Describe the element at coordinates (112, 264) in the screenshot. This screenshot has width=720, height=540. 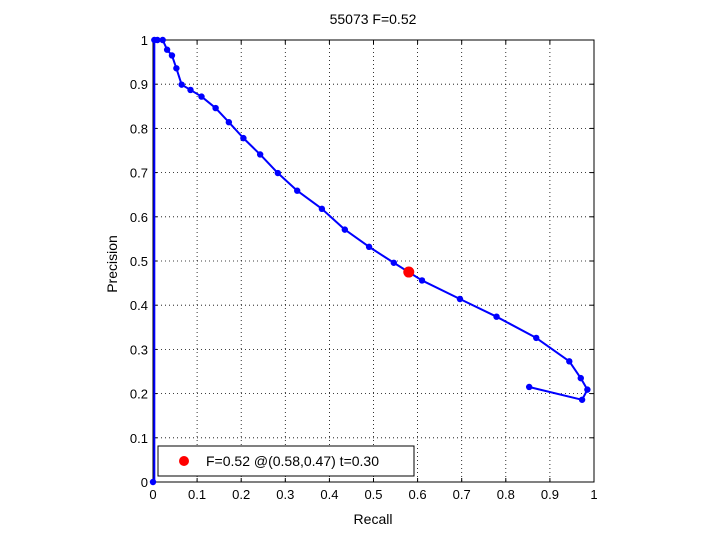
I see `y-axis-label: Precision` at that location.